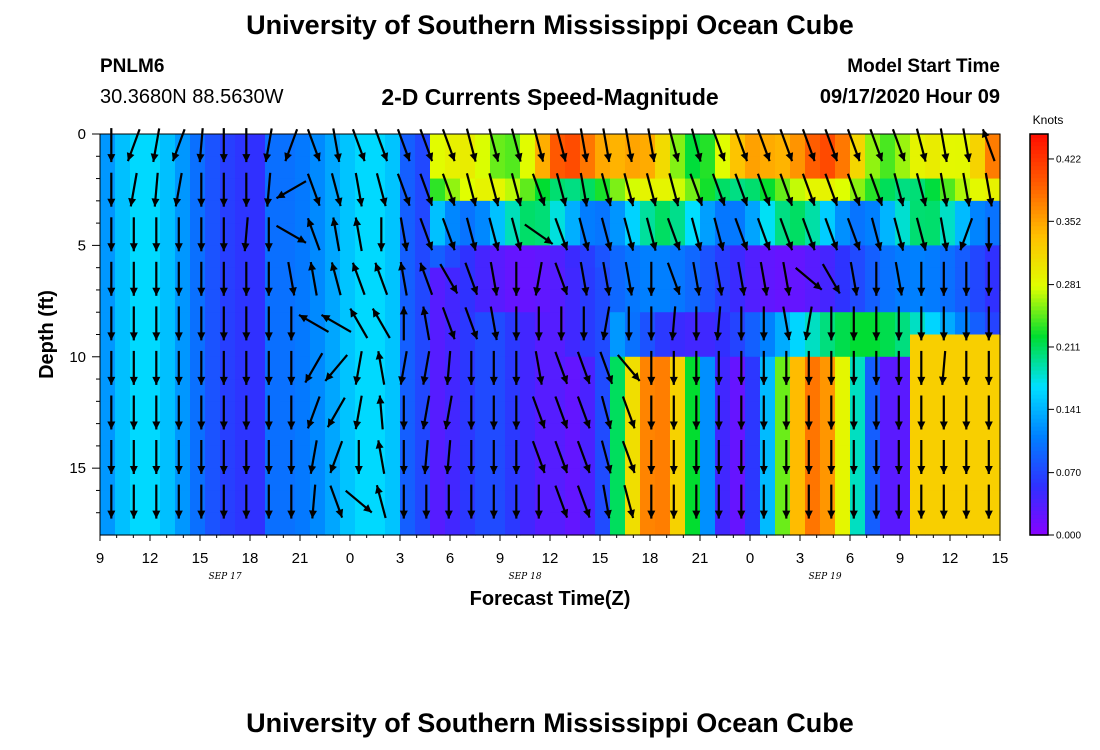 Image resolution: width=1100 pixels, height=750 pixels. What do you see at coordinates (750, 558) in the screenshot?
I see `x-tick-label: 0` at bounding box center [750, 558].